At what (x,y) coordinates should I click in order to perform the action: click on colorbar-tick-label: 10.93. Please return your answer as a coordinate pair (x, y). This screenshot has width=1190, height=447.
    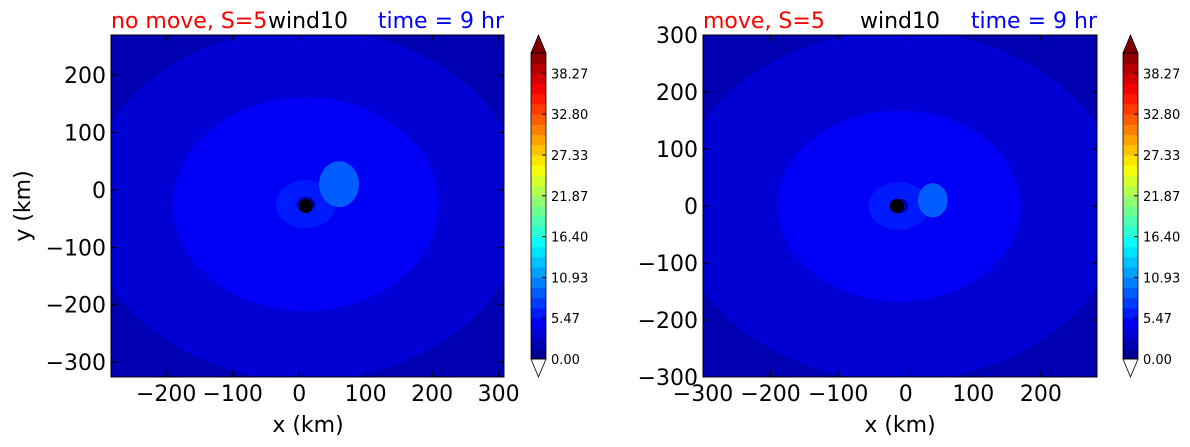
    Looking at the image, I should click on (569, 278).